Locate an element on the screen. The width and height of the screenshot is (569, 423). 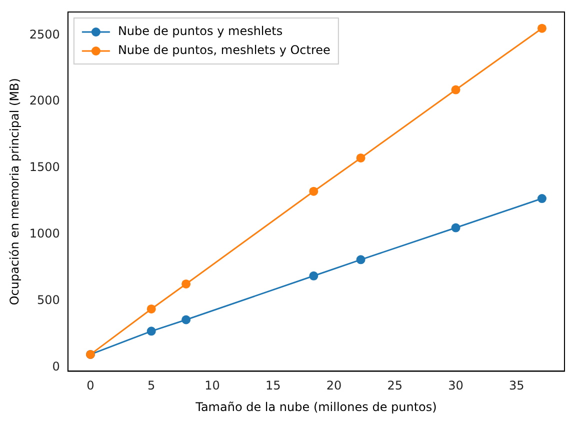
x-tick-label: 30 is located at coordinates (456, 385).